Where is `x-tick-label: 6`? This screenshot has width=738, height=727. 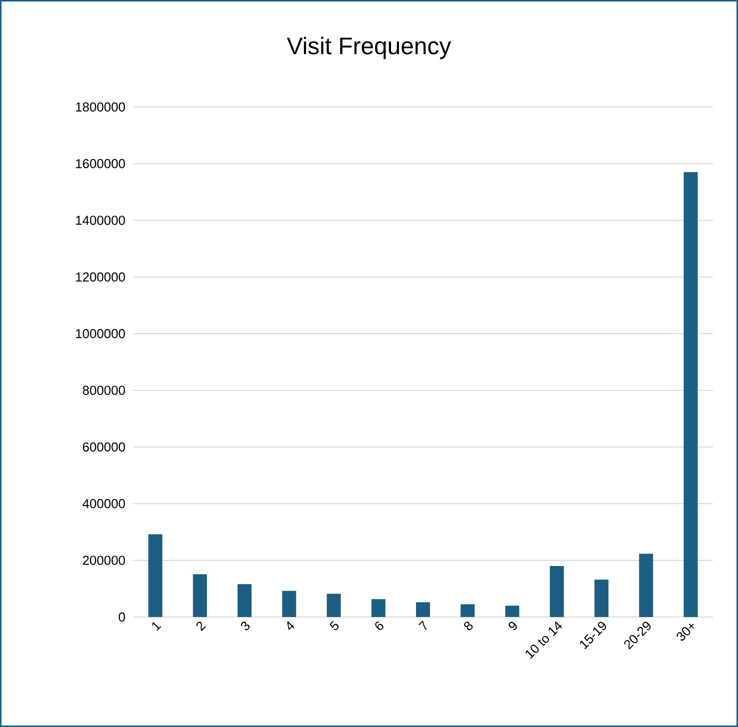
x-tick-label: 6 is located at coordinates (379, 626).